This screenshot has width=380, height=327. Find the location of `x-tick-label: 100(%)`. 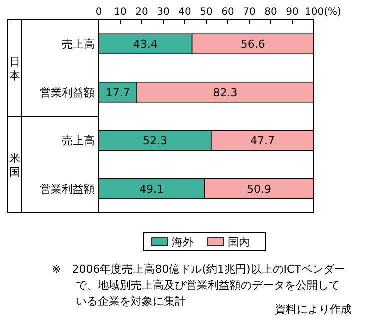

x-tick-label: 100(%) is located at coordinates (323, 12).